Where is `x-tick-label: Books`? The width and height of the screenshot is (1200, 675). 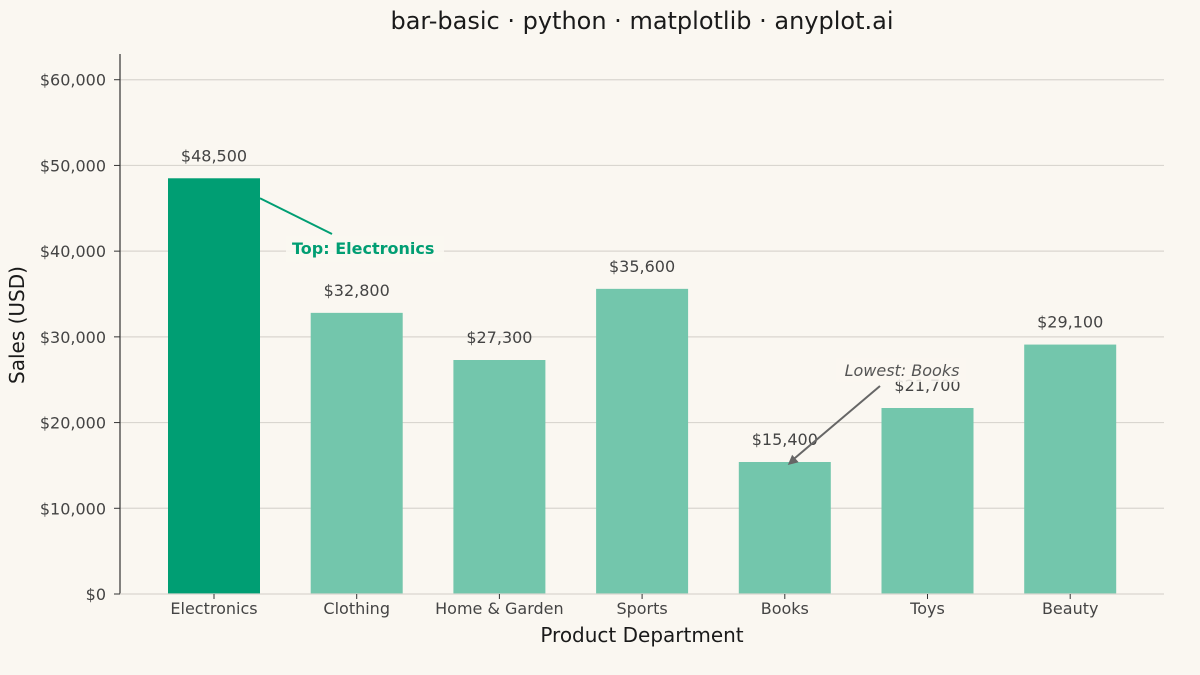
x-tick-label: Books is located at coordinates (785, 608).